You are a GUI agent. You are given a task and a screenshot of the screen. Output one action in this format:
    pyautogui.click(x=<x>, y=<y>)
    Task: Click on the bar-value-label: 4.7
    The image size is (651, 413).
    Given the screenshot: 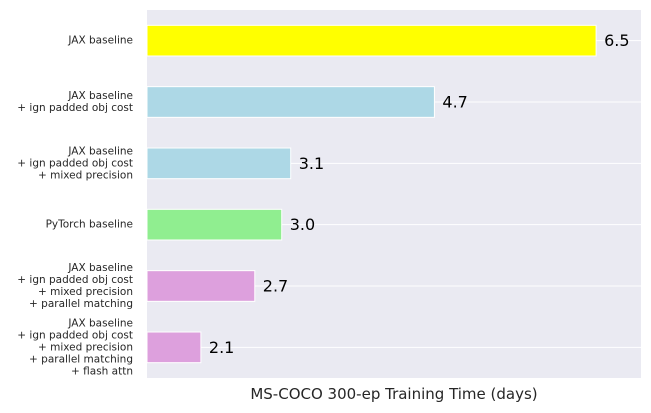 What is the action you would take?
    pyautogui.click(x=454, y=102)
    